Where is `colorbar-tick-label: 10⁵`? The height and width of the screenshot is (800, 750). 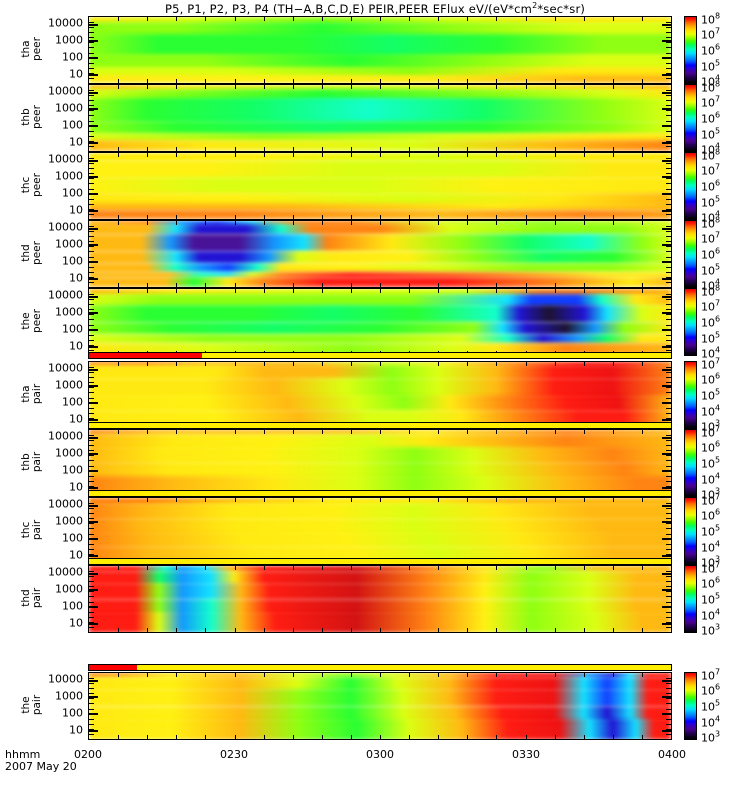
colorbar-tick-label: 10⁵ is located at coordinates (711, 463).